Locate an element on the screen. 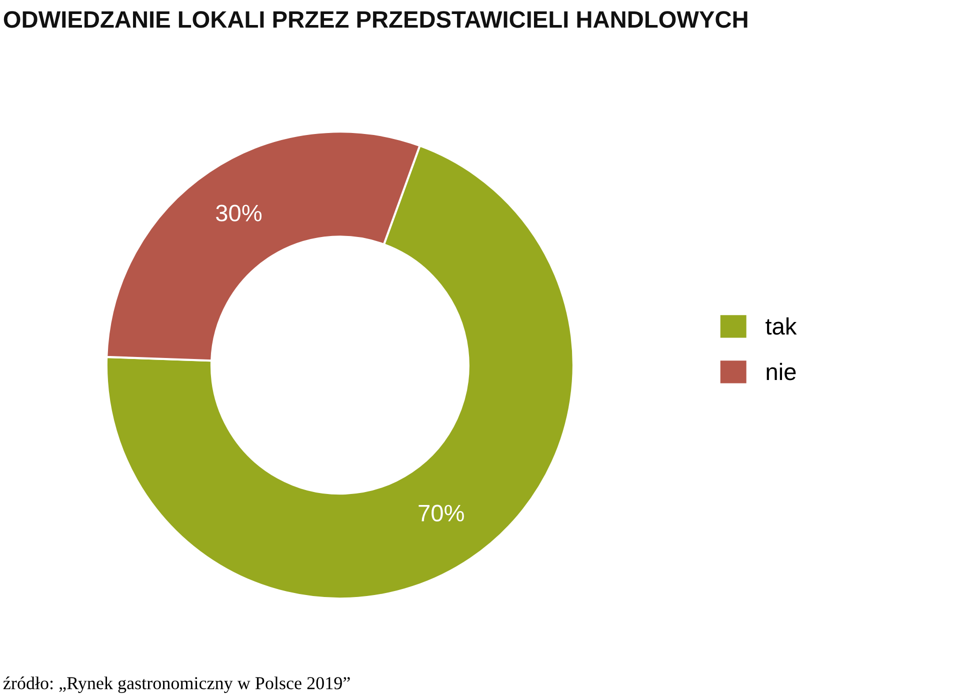  data-label: 30% is located at coordinates (239, 213).